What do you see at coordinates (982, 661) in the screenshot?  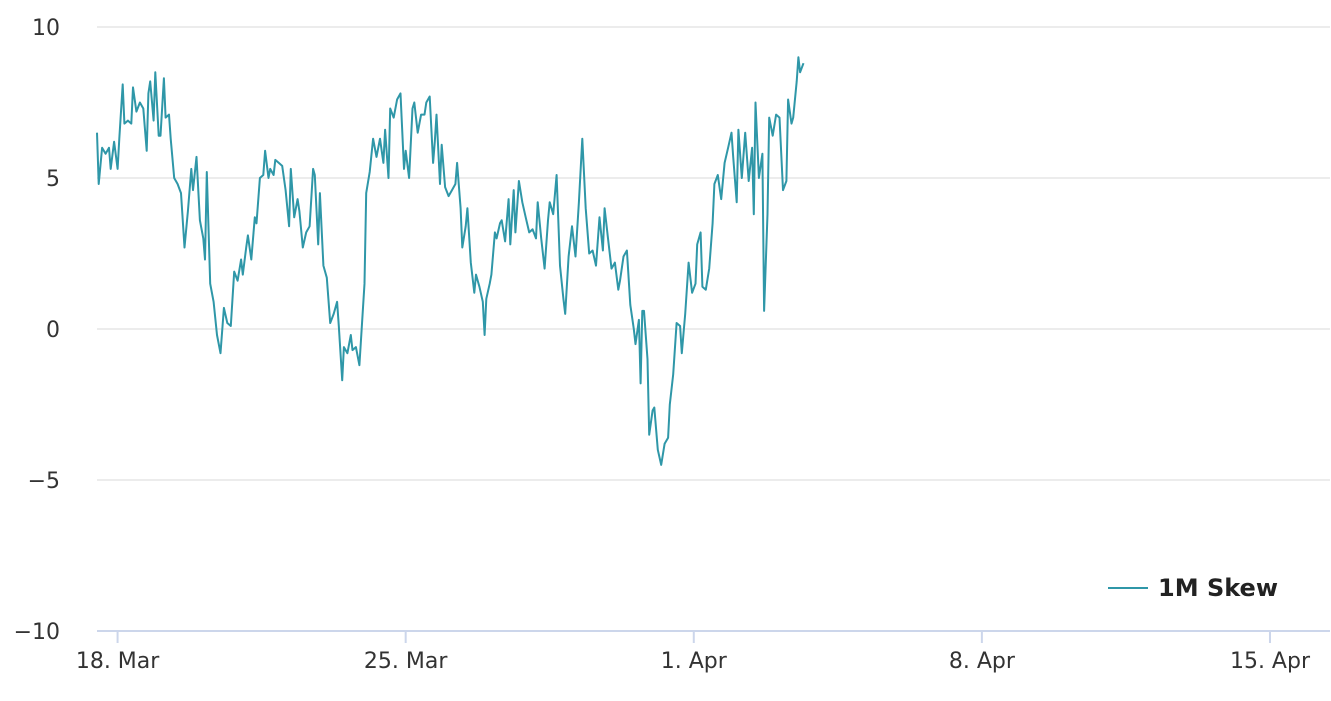 I see `x-tick-label: 8. Apr` at bounding box center [982, 661].